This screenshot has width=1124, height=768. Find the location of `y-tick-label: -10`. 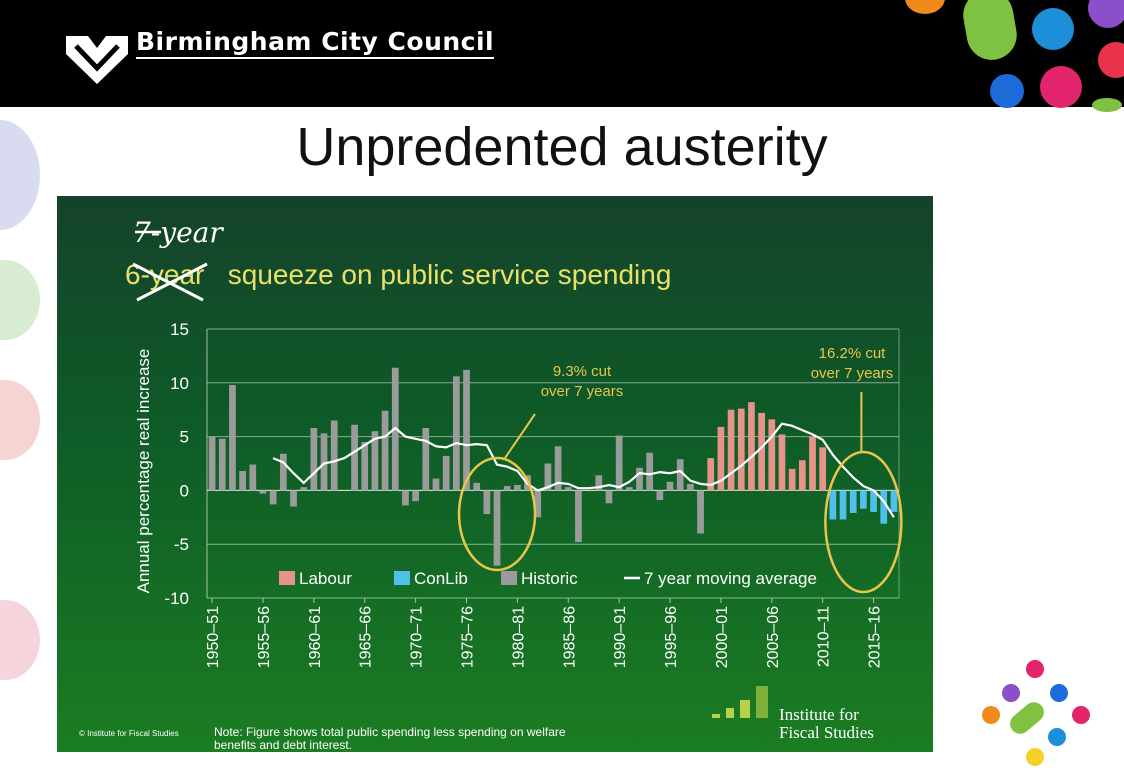

y-tick-label: -10 is located at coordinates (176, 598).